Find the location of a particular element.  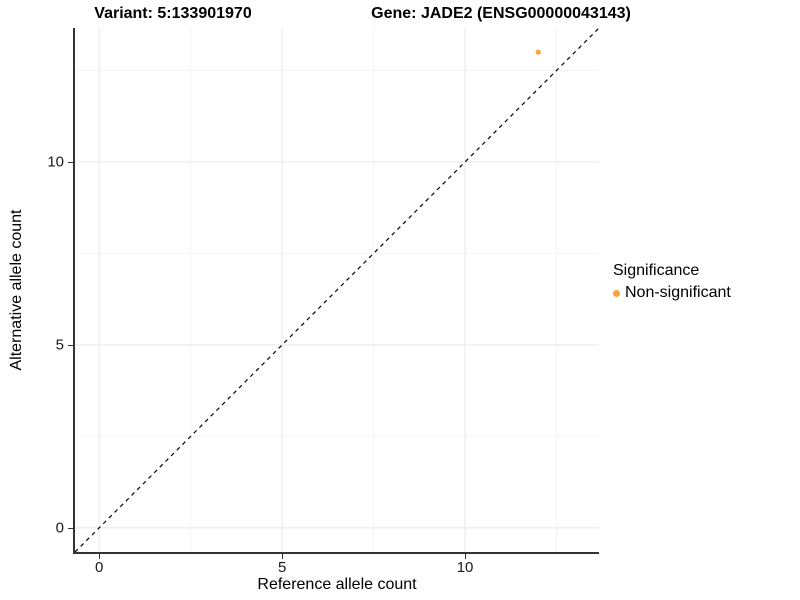

variant-title: Variant: 5:133901970 is located at coordinates (173, 13).